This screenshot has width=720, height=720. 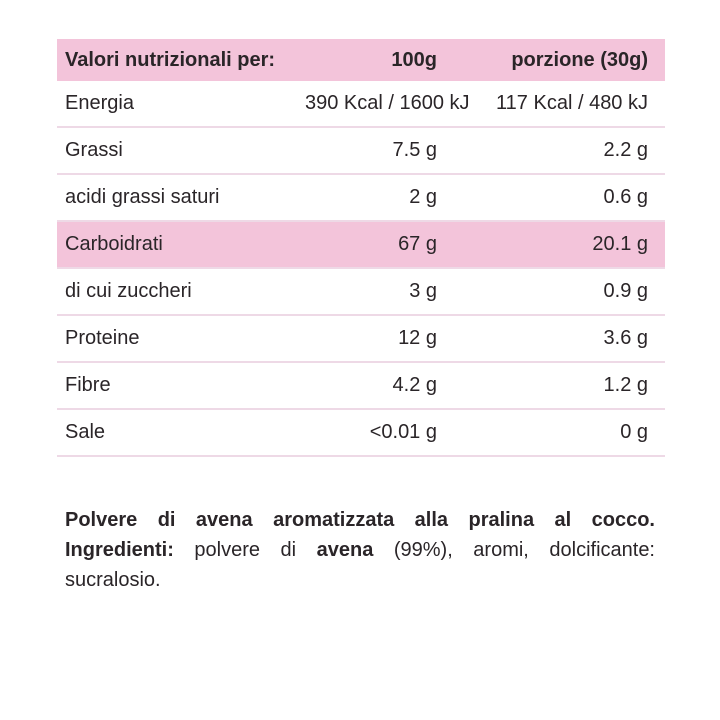 I want to click on row-value-100g: 7.5 g, so click(x=414, y=150).